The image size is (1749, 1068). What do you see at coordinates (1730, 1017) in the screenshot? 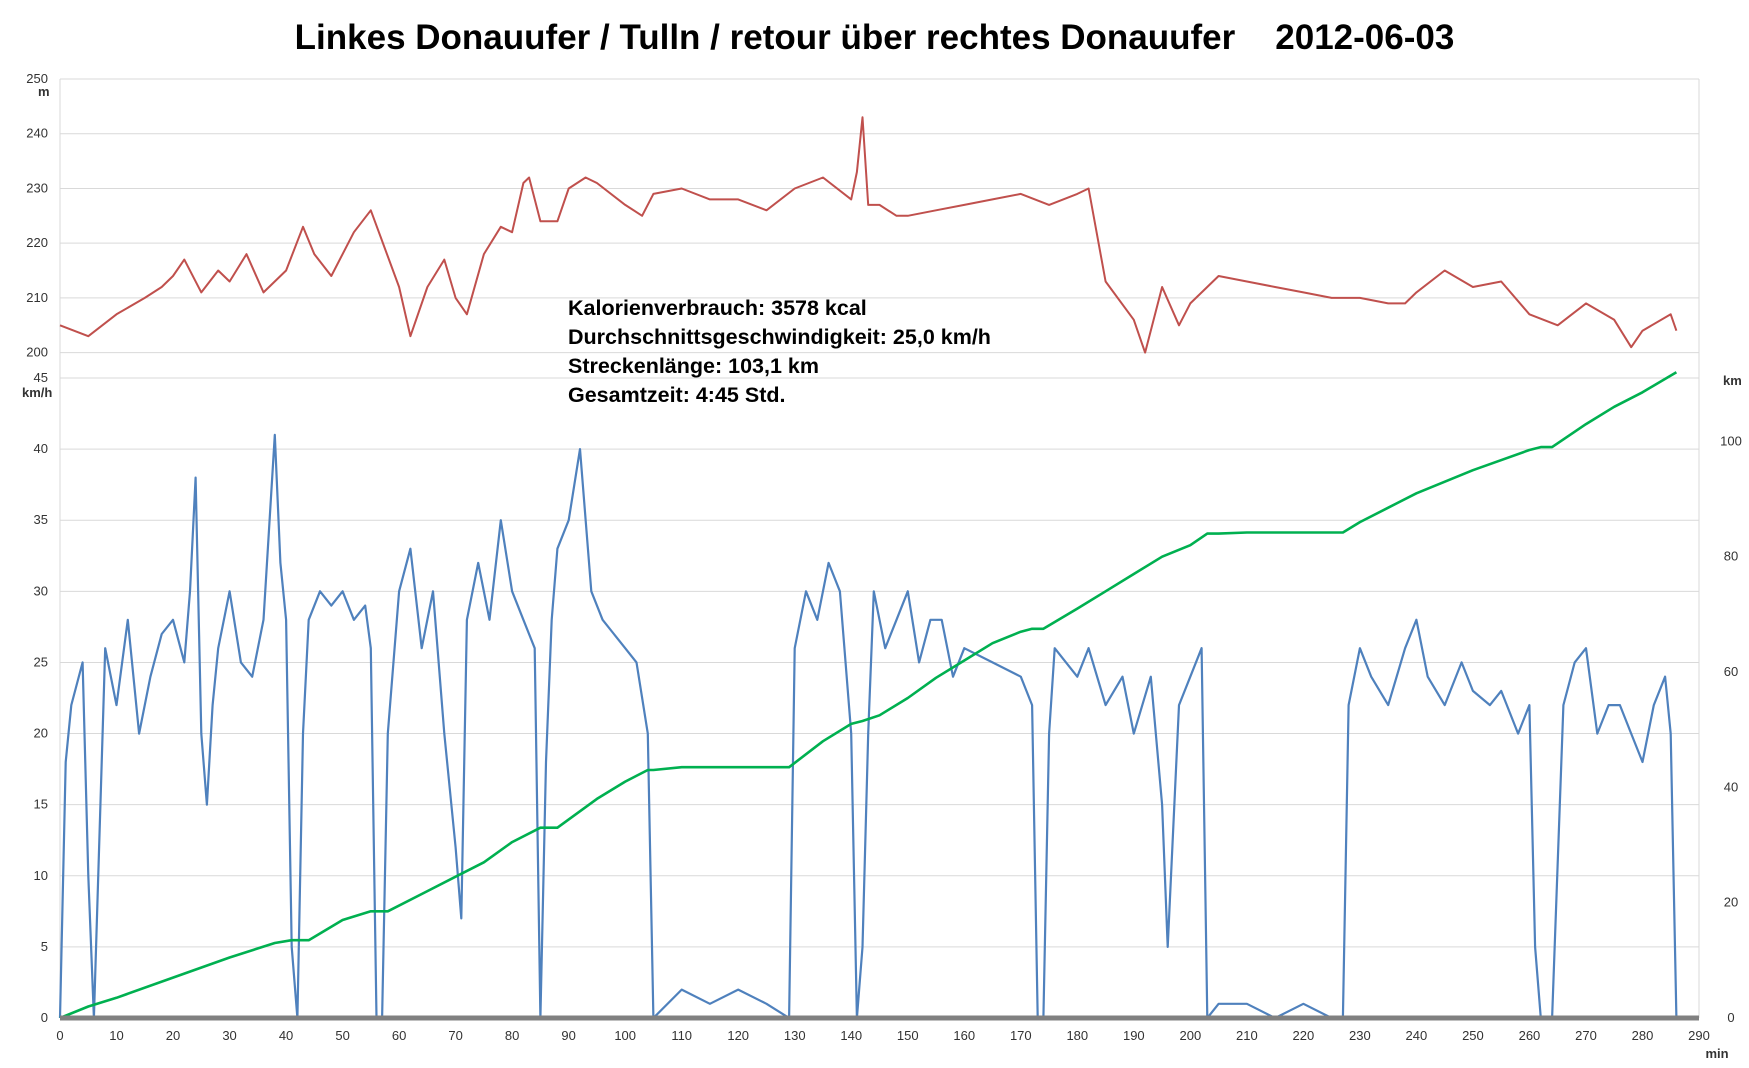
I see `distance-tick-label: 0` at bounding box center [1730, 1017].